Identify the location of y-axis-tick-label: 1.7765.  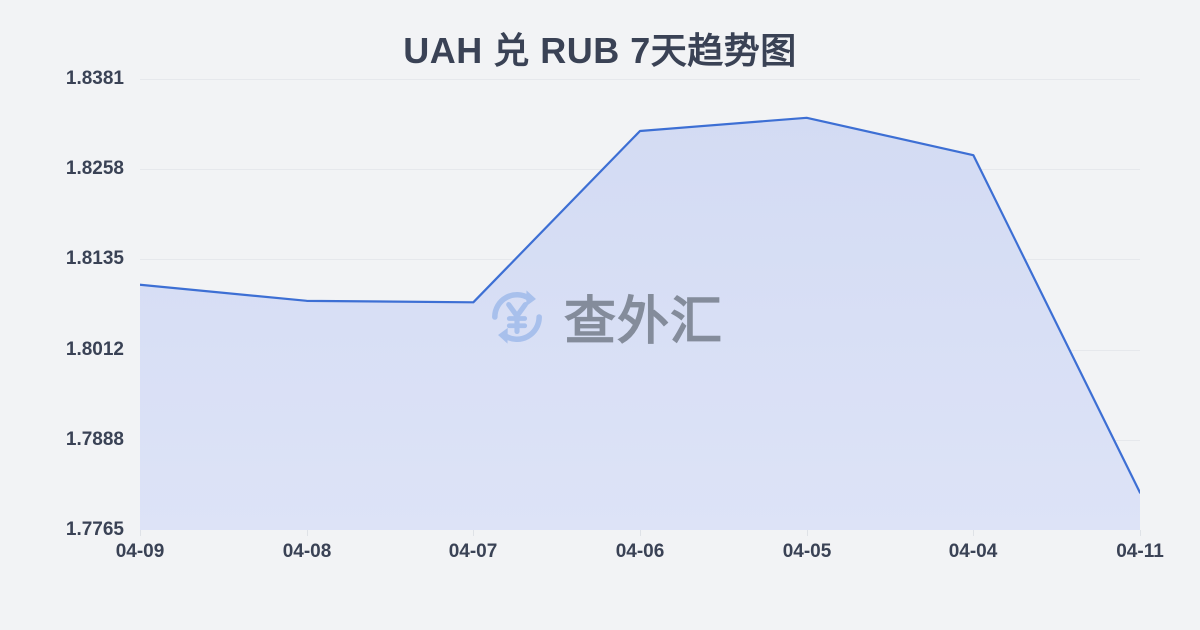
(94, 529).